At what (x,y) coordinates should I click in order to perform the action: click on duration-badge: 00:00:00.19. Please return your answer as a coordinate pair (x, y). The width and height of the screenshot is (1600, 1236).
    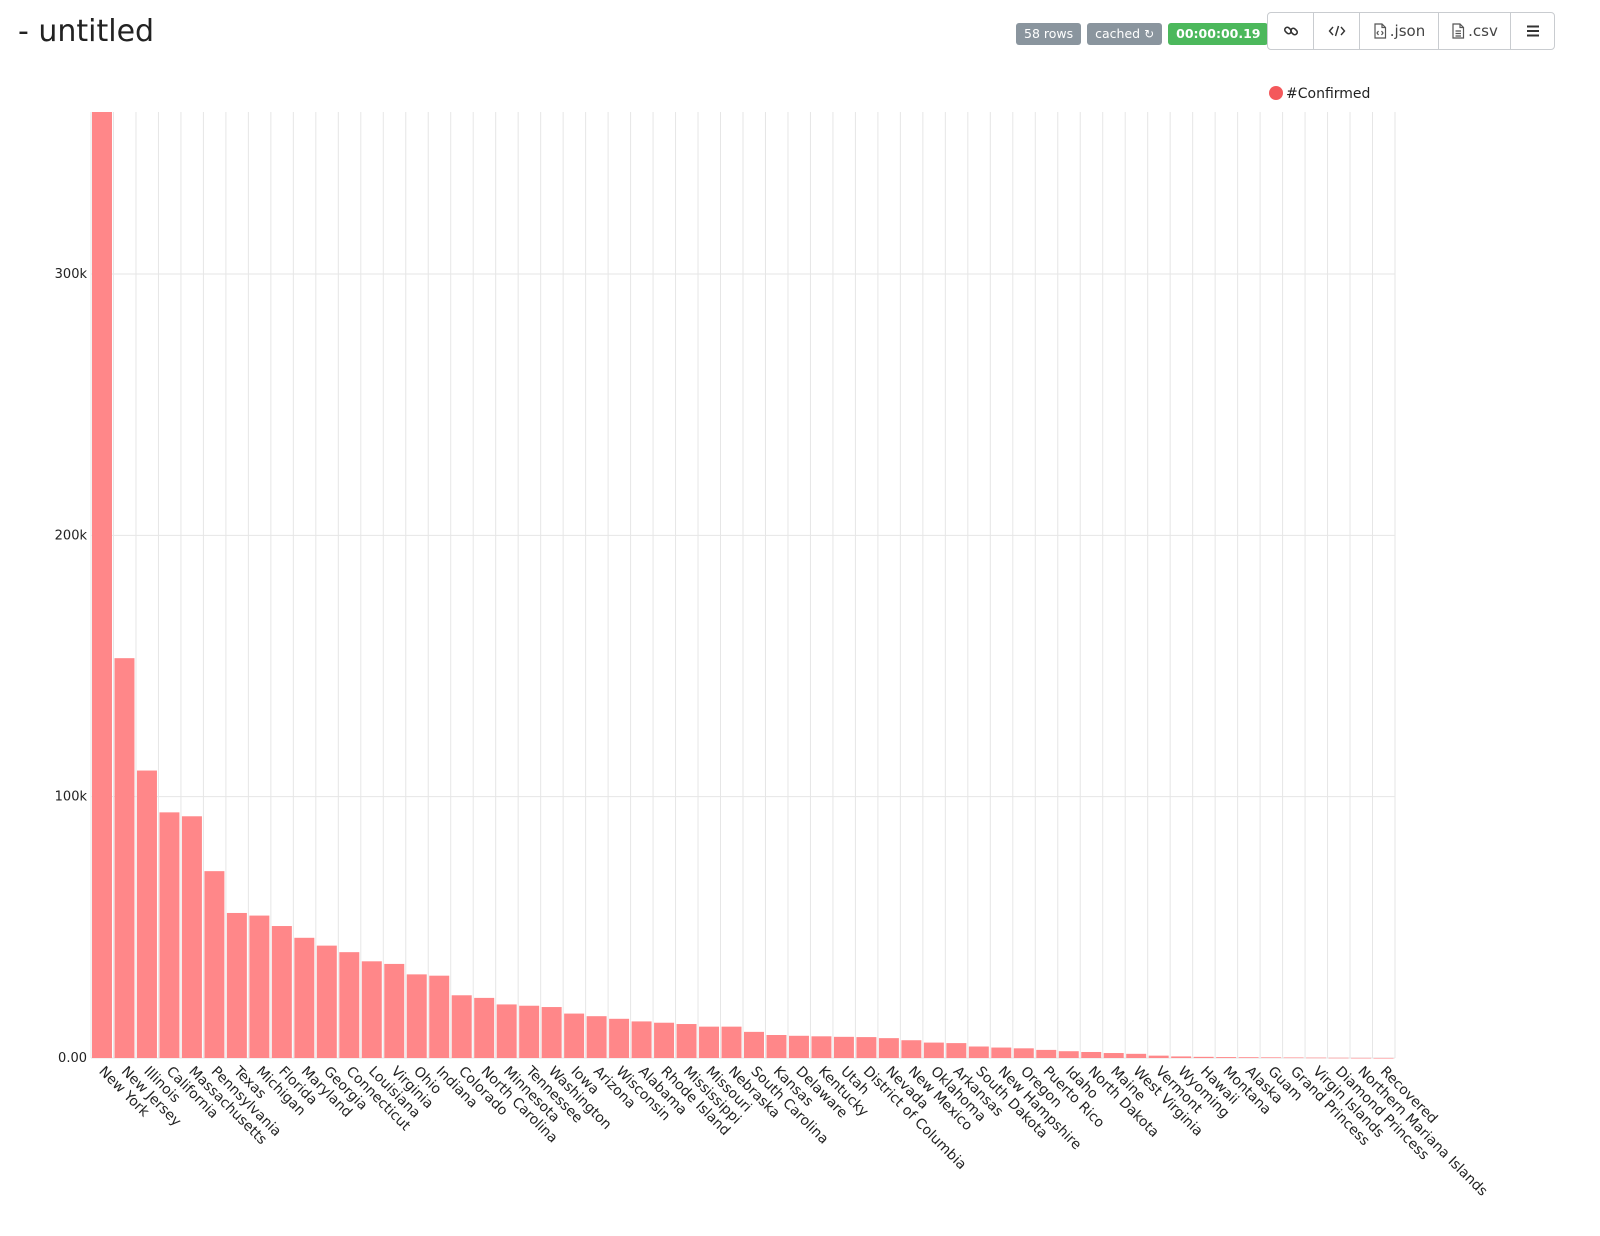
    Looking at the image, I should click on (1218, 34).